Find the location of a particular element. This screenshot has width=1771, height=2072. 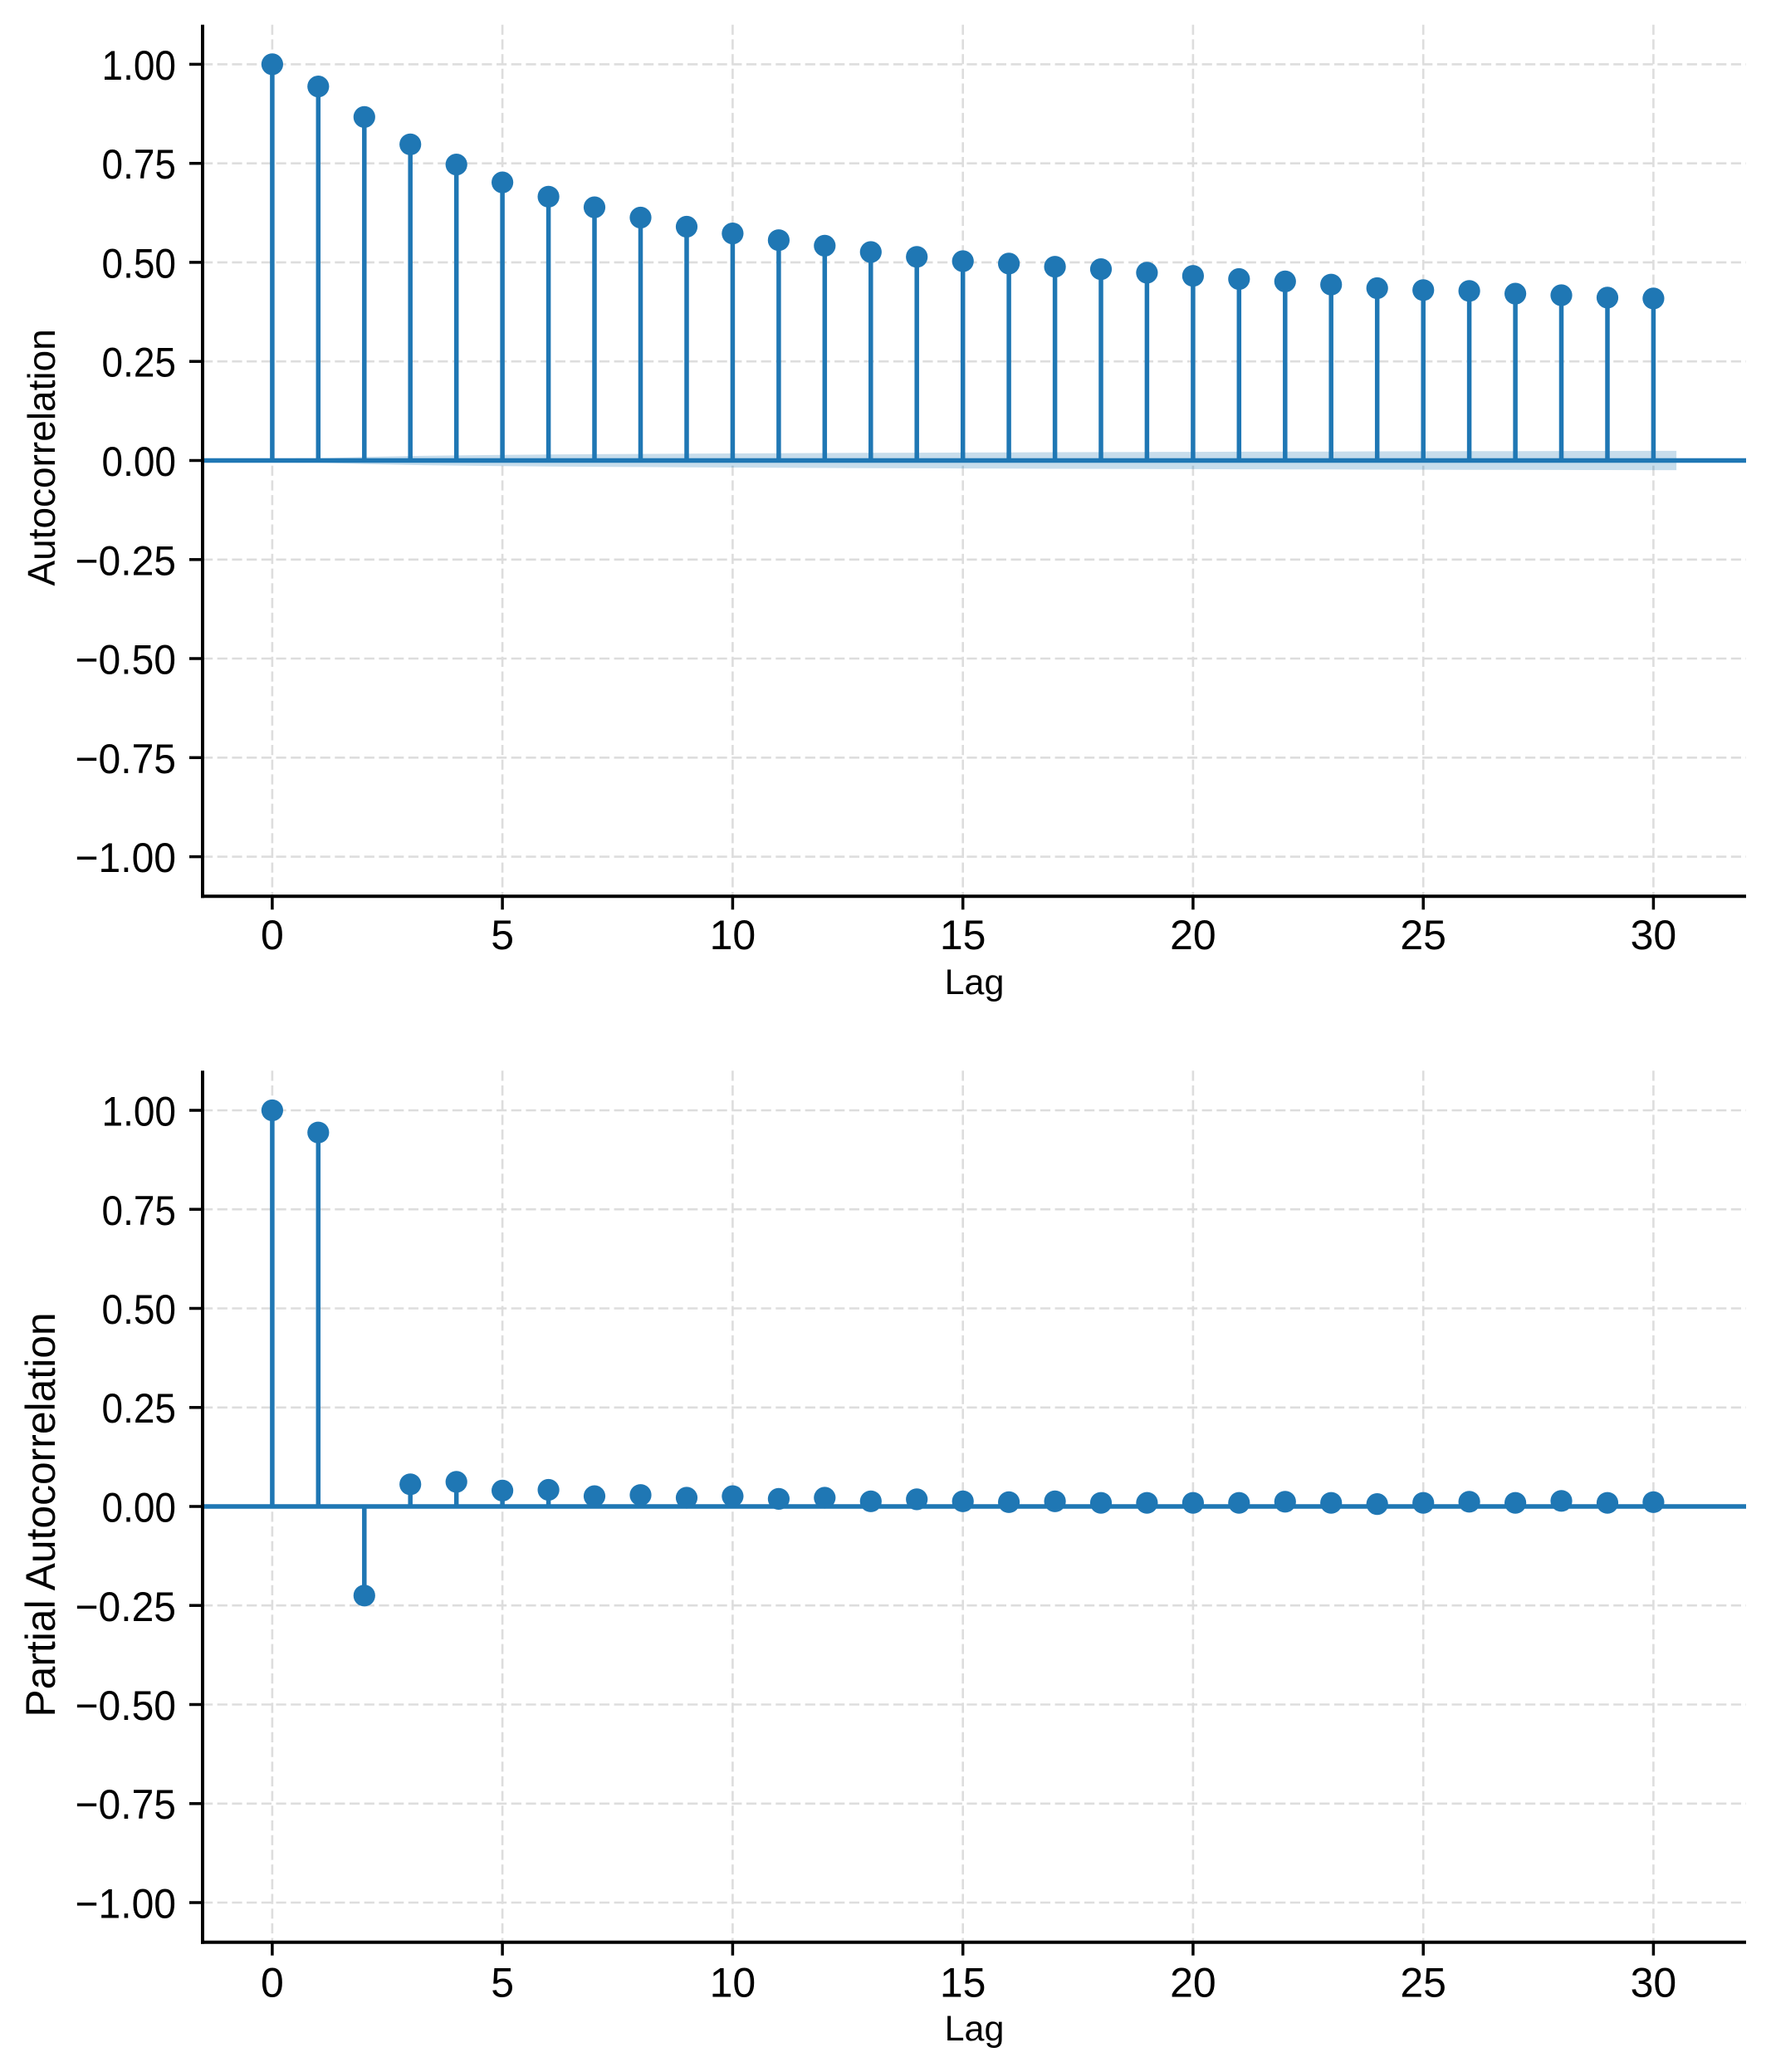

svg-text: Partial Autocorrelation is located at coordinates (40, 1514).